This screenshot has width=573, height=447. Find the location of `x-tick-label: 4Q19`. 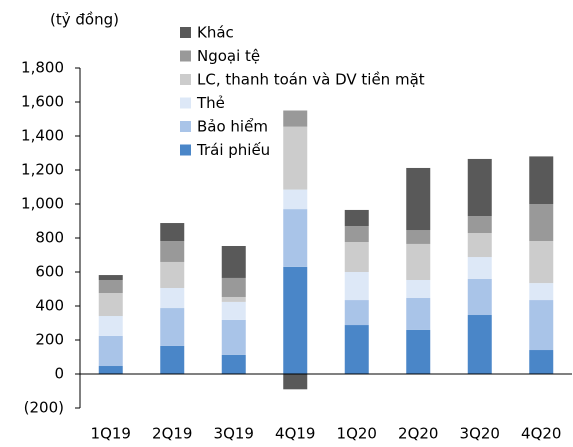

x-tick-label: 4Q19 is located at coordinates (295, 434).